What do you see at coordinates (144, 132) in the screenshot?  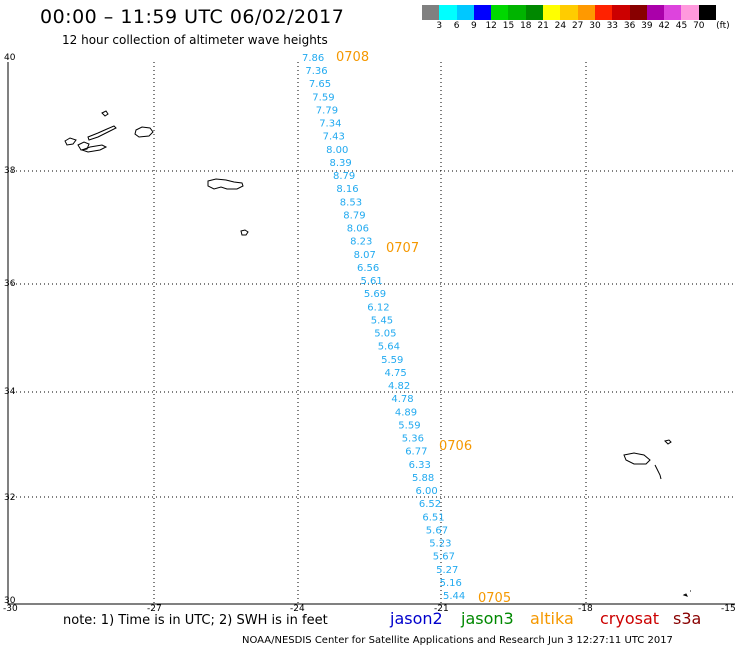 I see `island-terceira` at bounding box center [144, 132].